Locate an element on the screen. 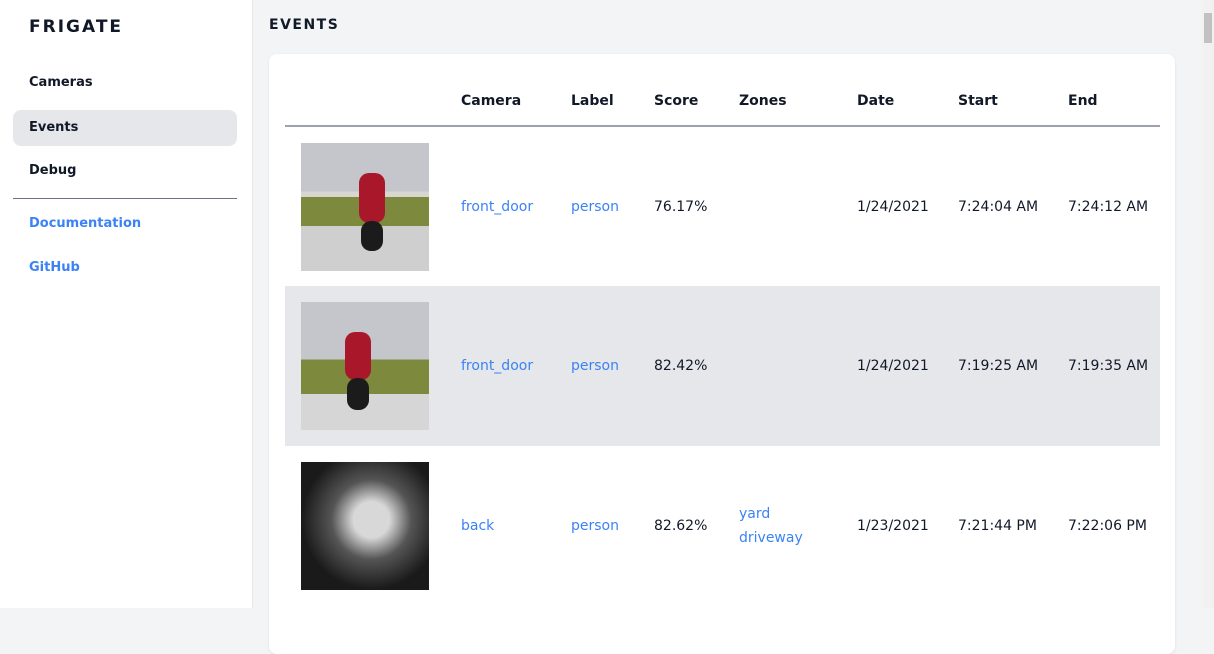 The image size is (1214, 654). end-time: 7:22:06 PM is located at coordinates (1107, 526).